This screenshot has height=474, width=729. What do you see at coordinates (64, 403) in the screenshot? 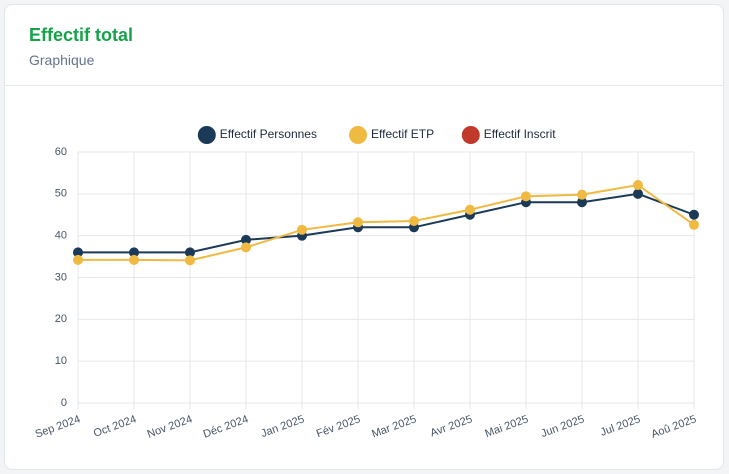
I see `y-tick-label: 0` at bounding box center [64, 403].